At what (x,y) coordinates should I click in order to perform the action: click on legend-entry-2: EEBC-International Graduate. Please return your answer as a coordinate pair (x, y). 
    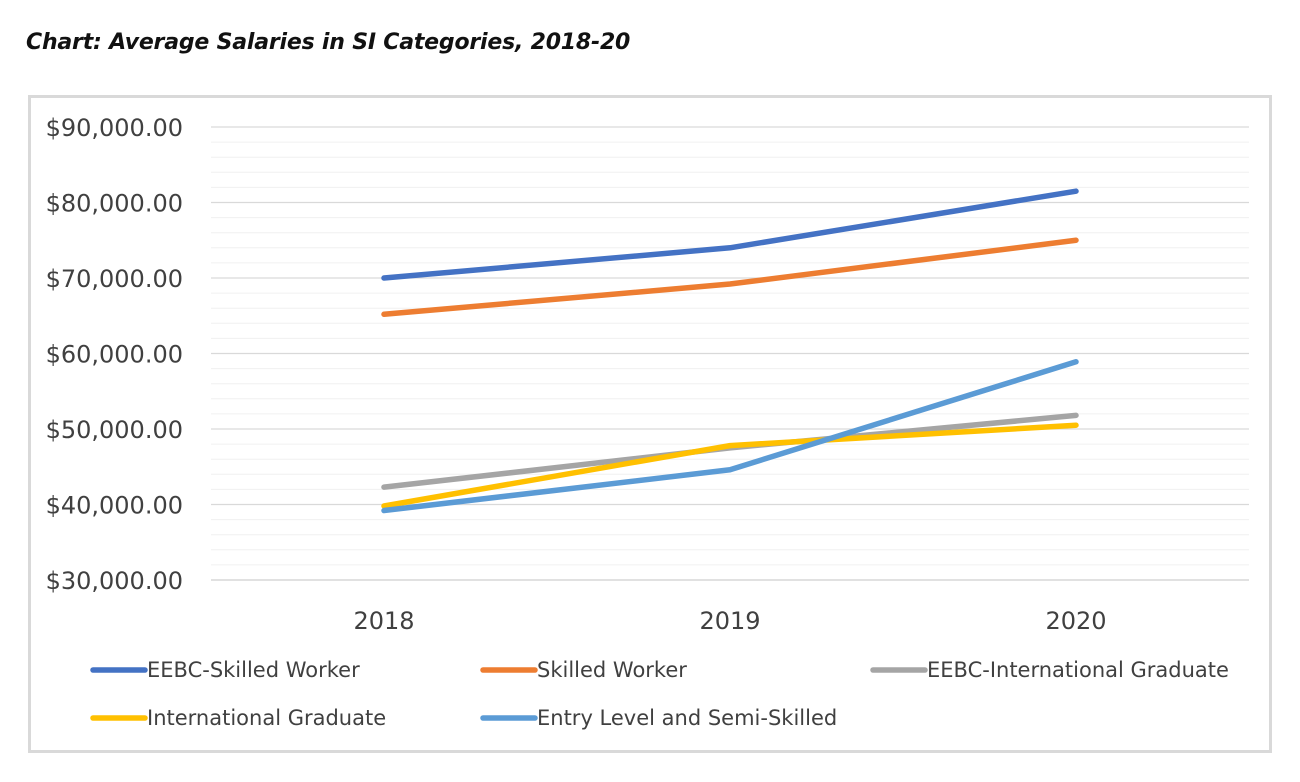
    Looking at the image, I should click on (1049, 670).